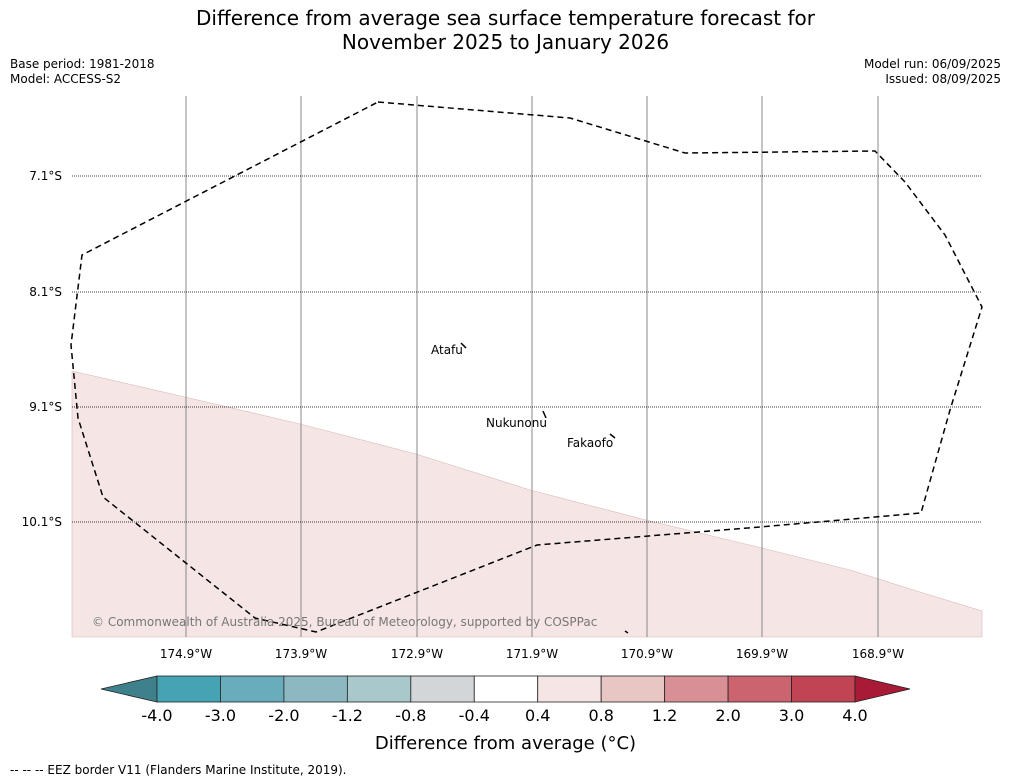 This screenshot has height=781, width=1011. I want to click on place-label-fakaofo: Fakaofo, so click(590, 443).